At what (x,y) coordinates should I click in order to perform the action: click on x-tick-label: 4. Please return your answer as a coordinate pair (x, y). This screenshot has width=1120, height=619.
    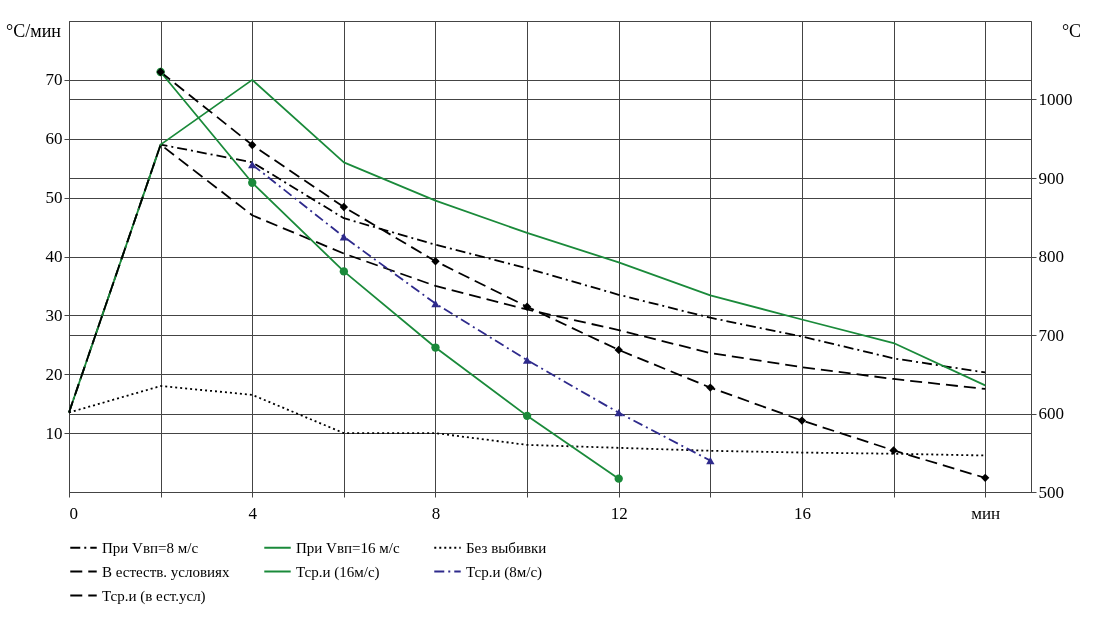
    Looking at the image, I should click on (253, 513).